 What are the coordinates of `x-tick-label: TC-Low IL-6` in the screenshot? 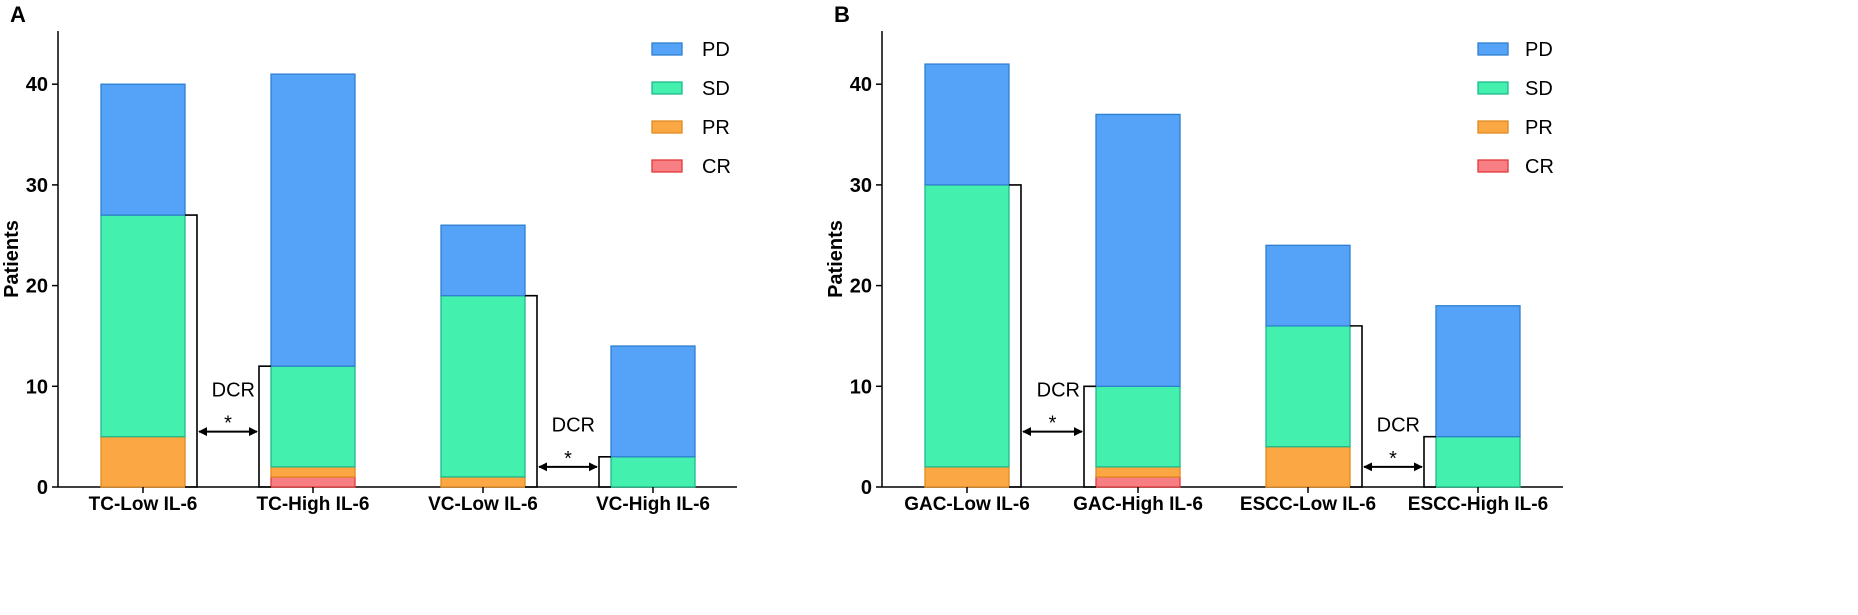 It's located at (143, 504).